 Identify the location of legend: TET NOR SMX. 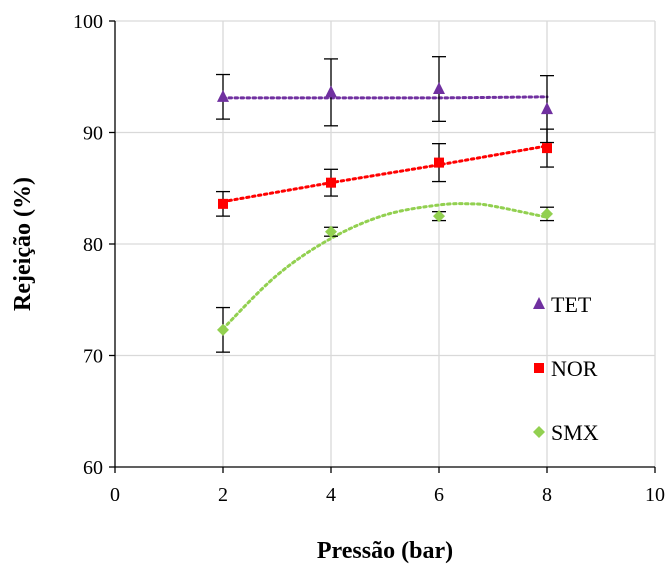
(566, 368).